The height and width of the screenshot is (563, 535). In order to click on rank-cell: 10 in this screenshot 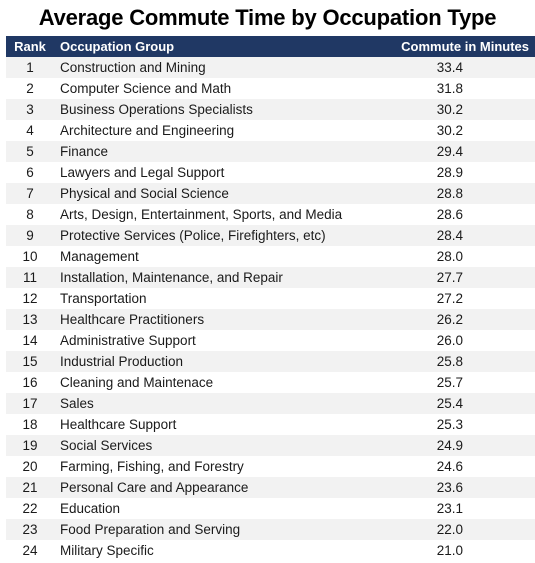, I will do `click(30, 256)`.